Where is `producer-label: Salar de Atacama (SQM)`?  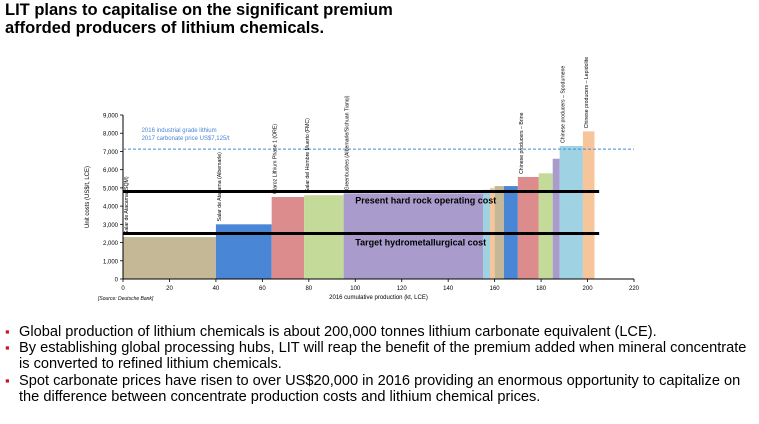
producer-label: Salar de Atacama (SQM) is located at coordinates (127, 205).